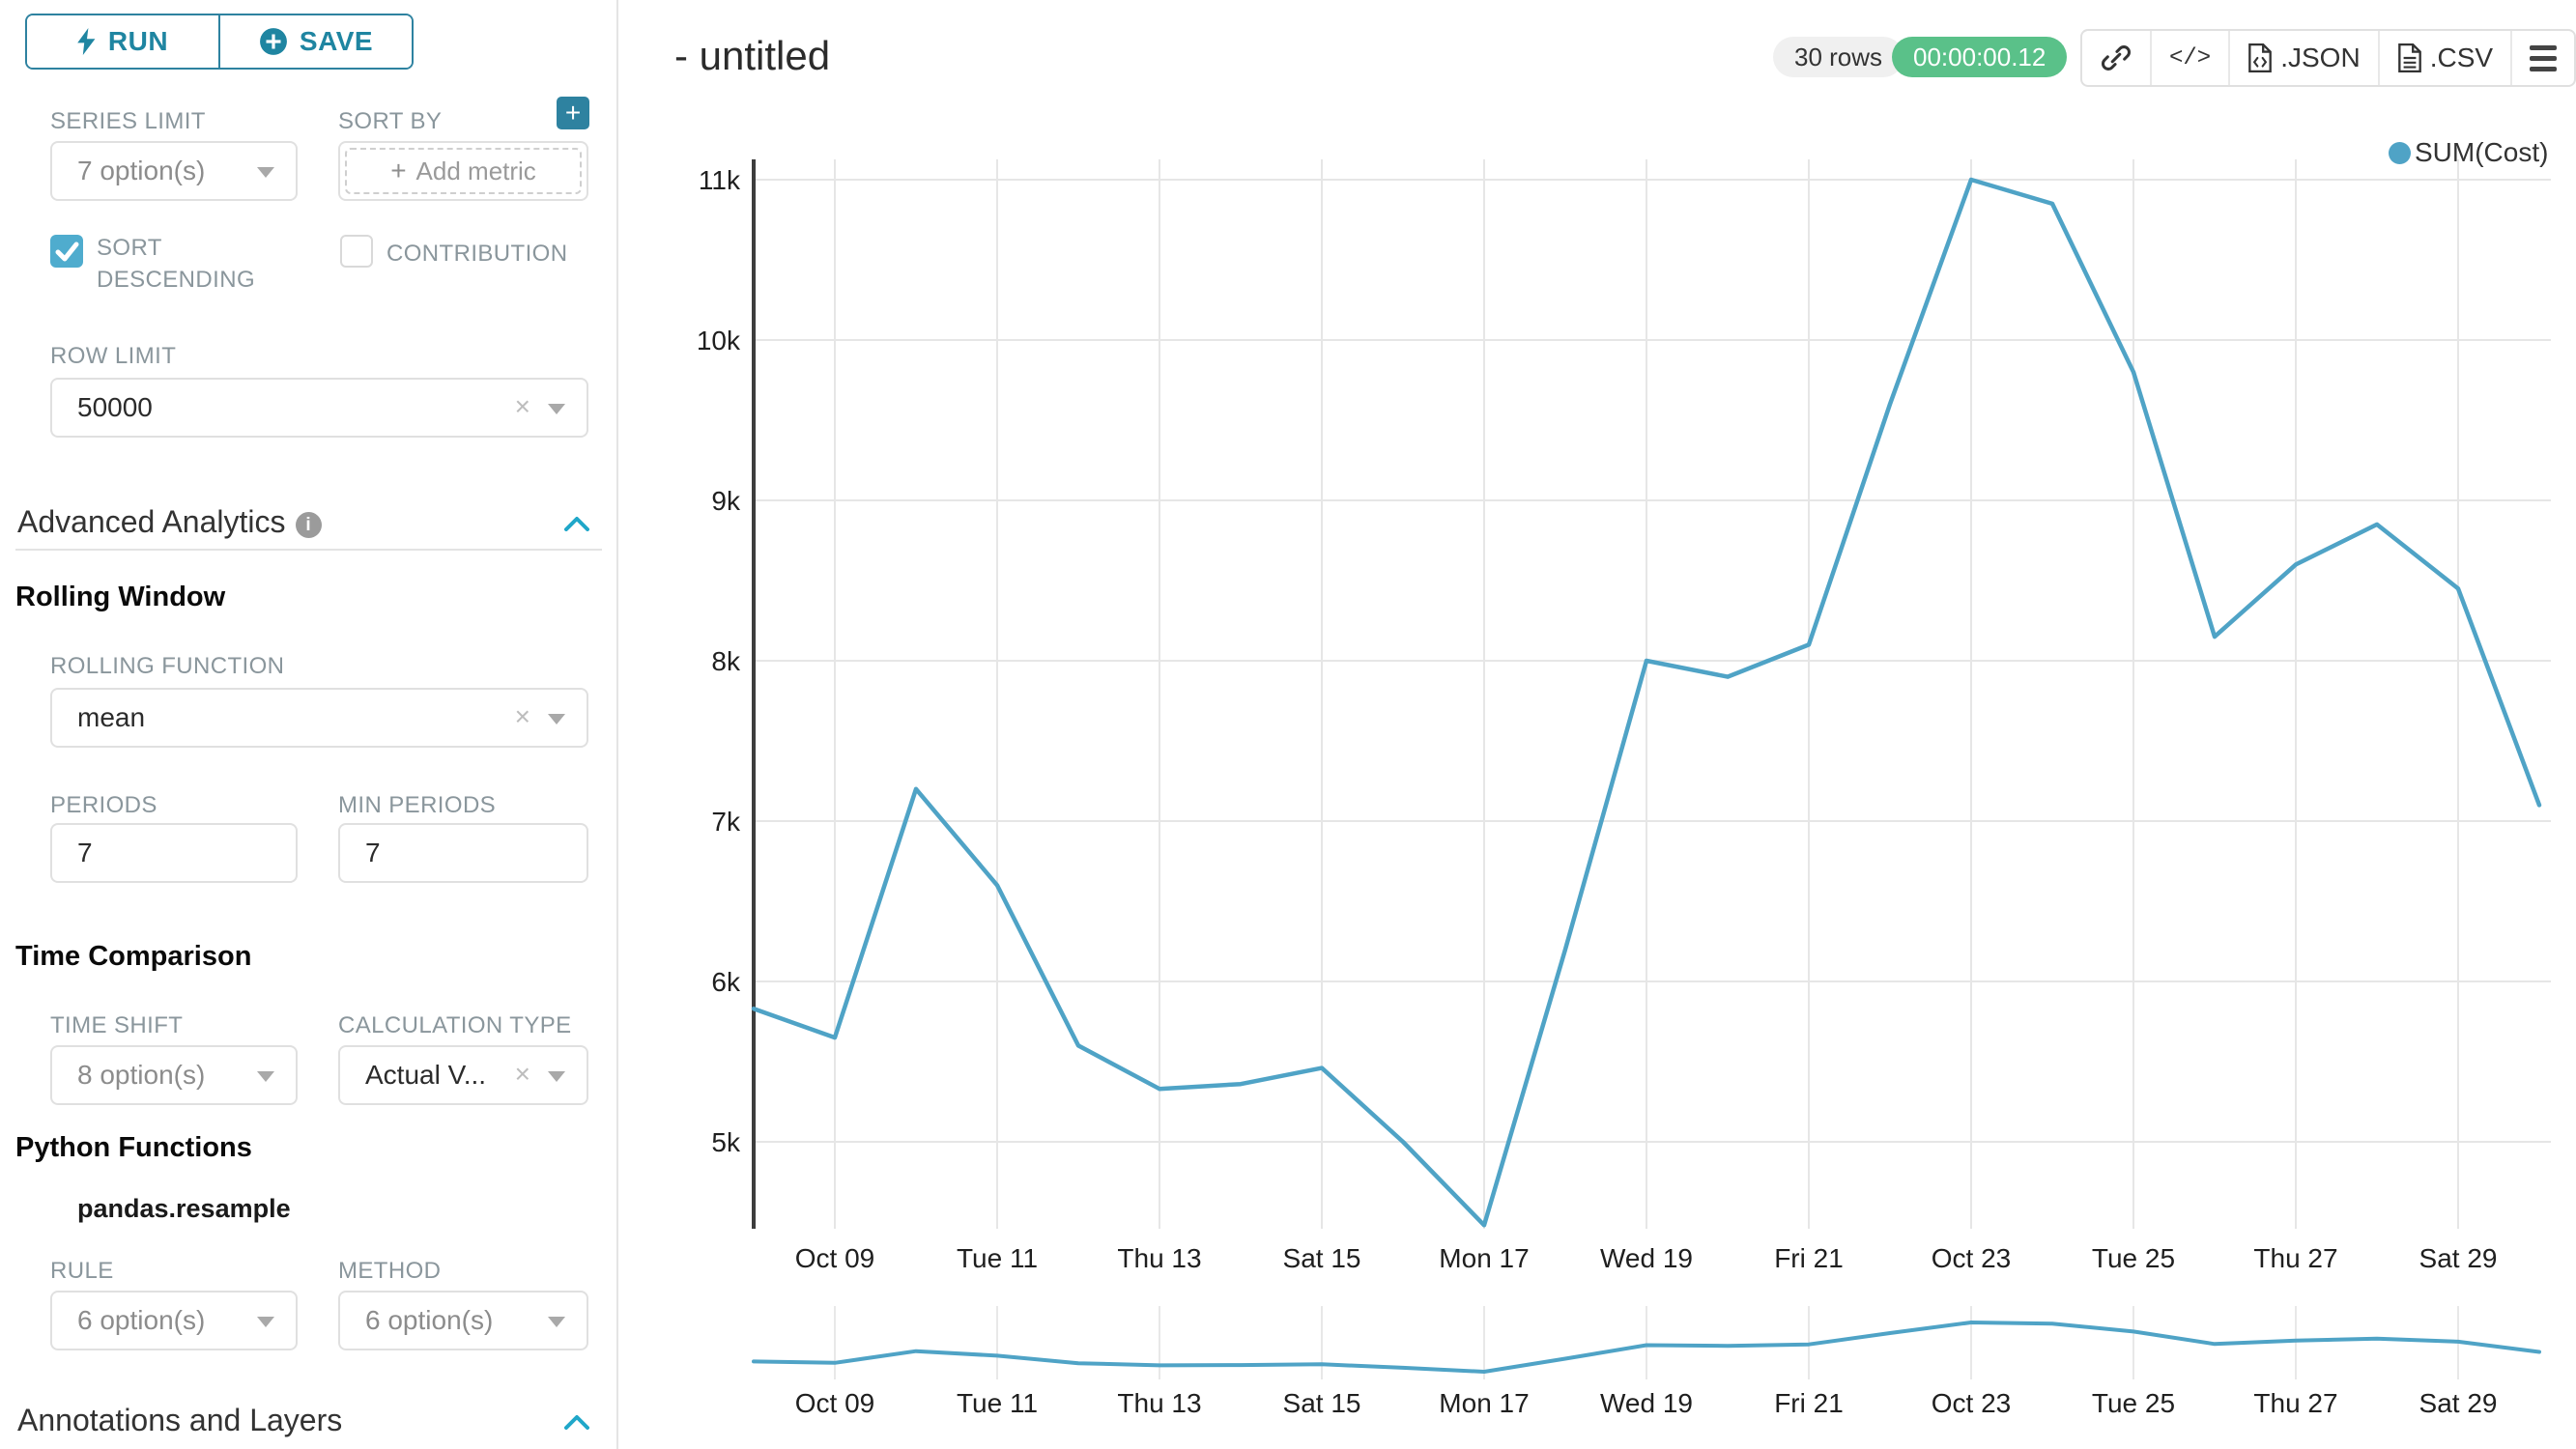  I want to click on menu-icon, so click(2544, 57).